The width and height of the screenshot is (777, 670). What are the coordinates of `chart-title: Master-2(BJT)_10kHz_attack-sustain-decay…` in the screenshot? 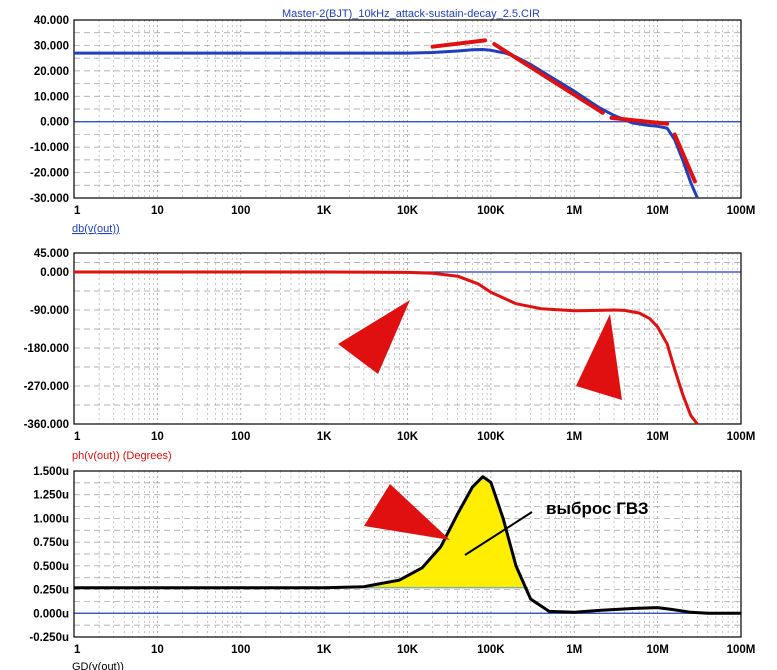 It's located at (411, 14).